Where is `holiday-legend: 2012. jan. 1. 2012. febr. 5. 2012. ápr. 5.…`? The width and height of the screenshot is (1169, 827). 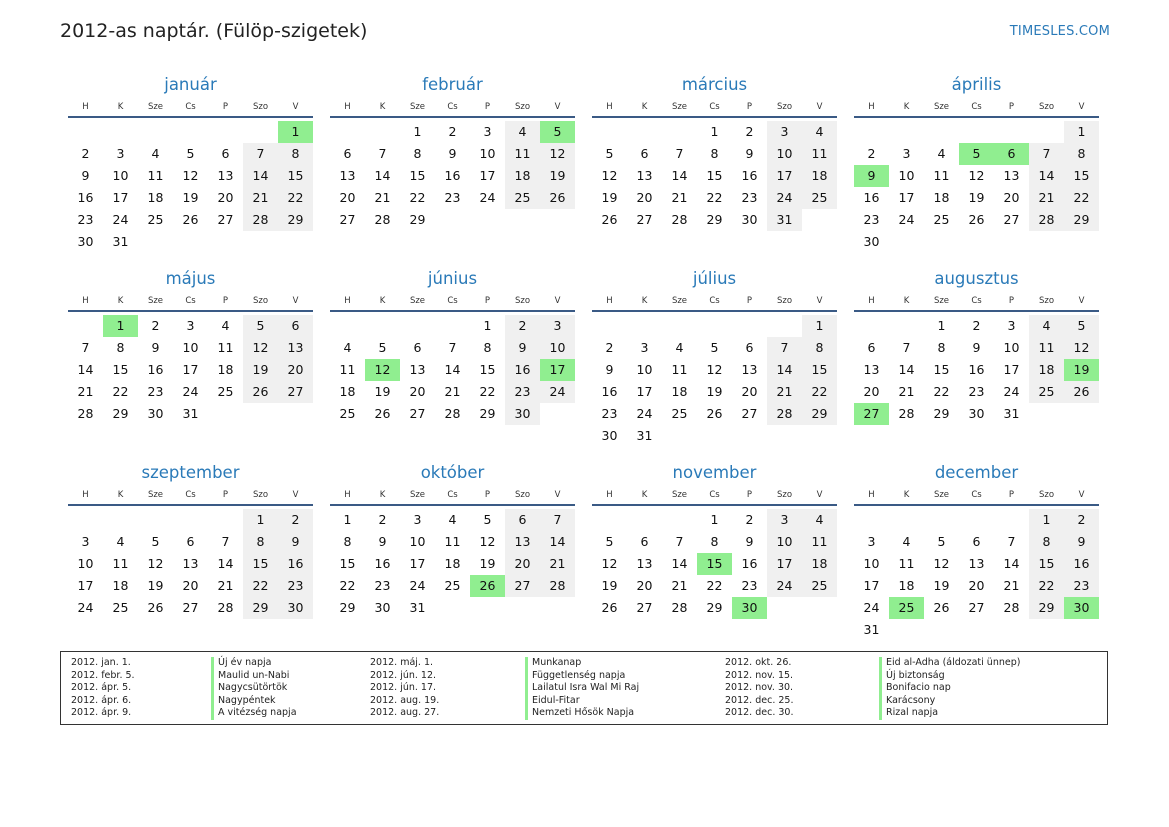 holiday-legend: 2012. jan. 1. 2012. febr. 5. 2012. ápr. 5.… is located at coordinates (584, 688).